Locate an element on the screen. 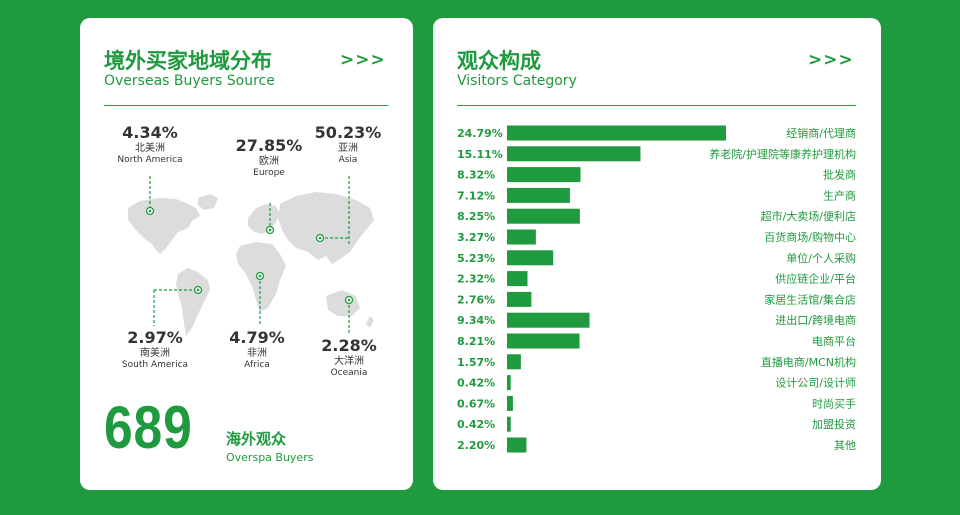 The width and height of the screenshot is (960, 515). bar-value-label: 0.67% is located at coordinates (476, 403).